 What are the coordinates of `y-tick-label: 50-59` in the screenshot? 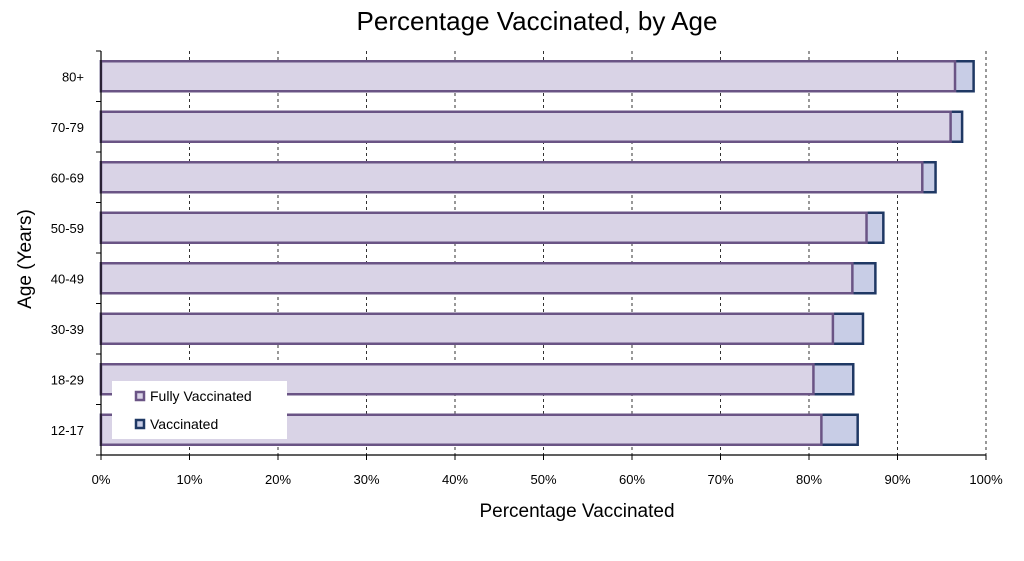 It's located at (67, 228).